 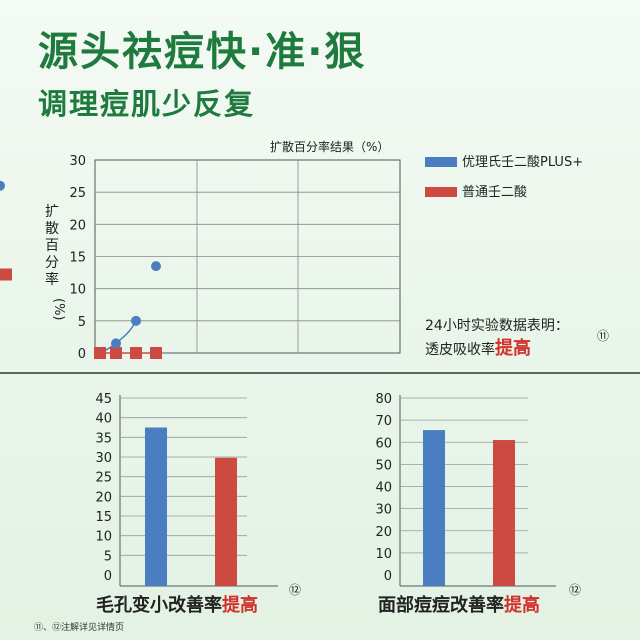 I want to click on annotation-line2: 透皮吸收率提高, so click(x=478, y=348).